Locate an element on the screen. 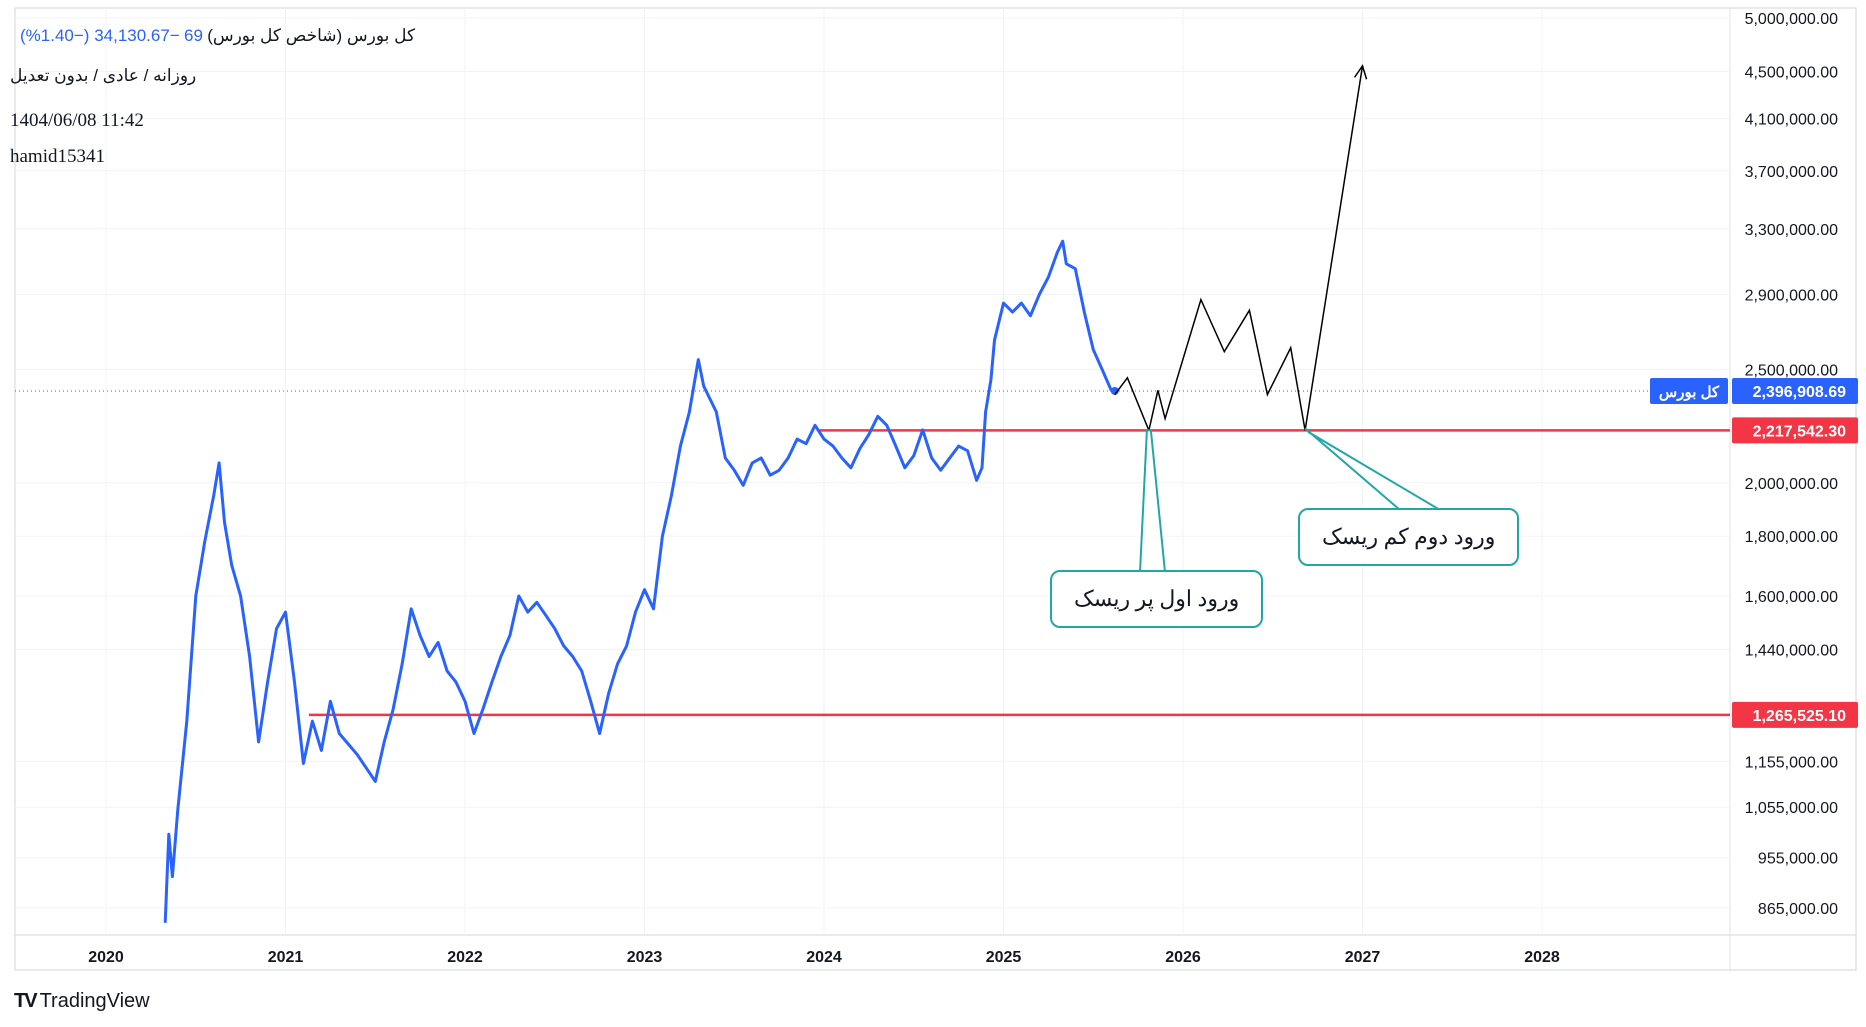 The width and height of the screenshot is (1866, 1027). x-tick-label: 2022 is located at coordinates (465, 957).